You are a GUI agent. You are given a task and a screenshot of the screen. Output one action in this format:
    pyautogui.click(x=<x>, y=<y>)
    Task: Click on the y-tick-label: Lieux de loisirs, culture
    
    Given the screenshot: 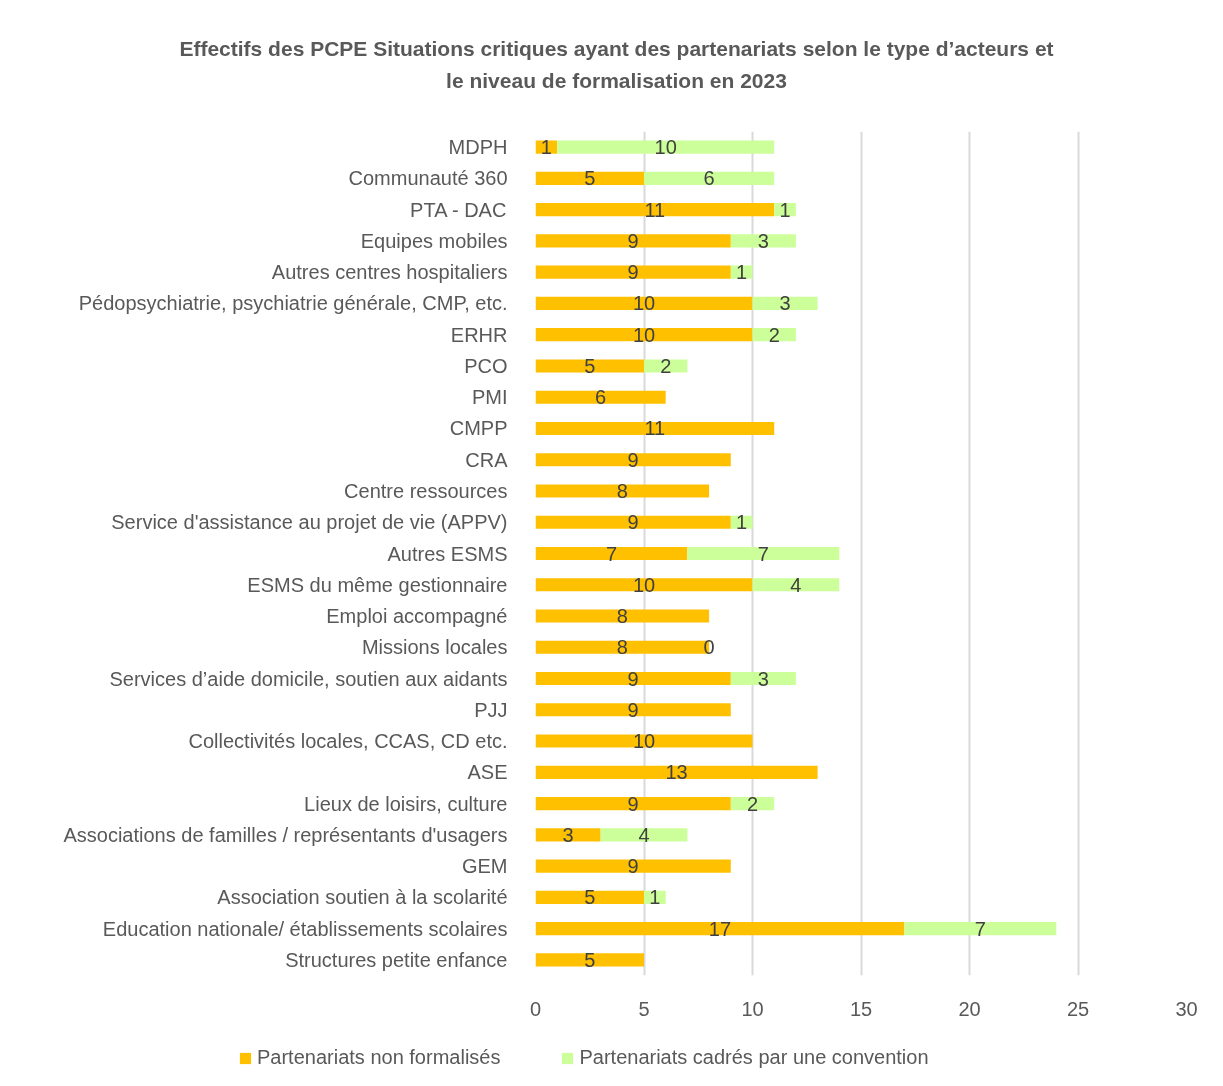 What is the action you would take?
    pyautogui.click(x=406, y=803)
    